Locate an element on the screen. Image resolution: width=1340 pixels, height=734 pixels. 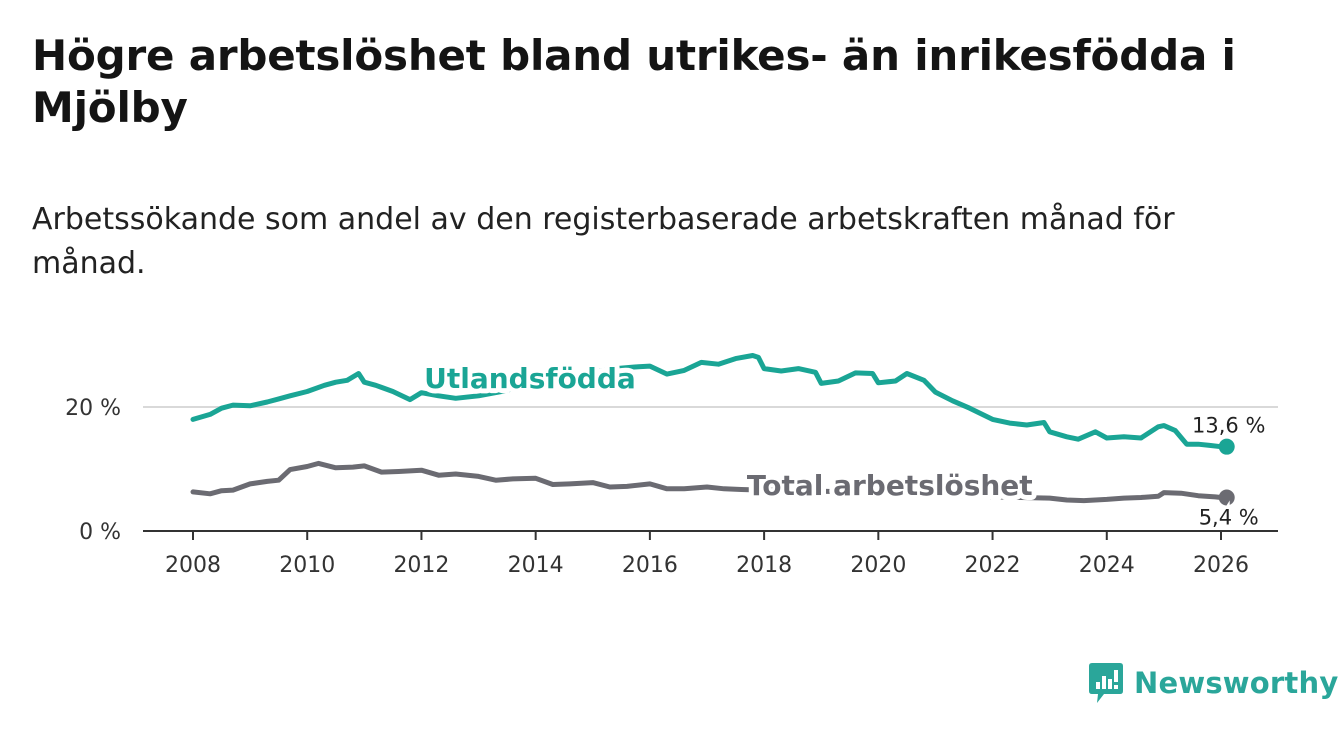
x-tick-label: 2016 is located at coordinates (650, 565).